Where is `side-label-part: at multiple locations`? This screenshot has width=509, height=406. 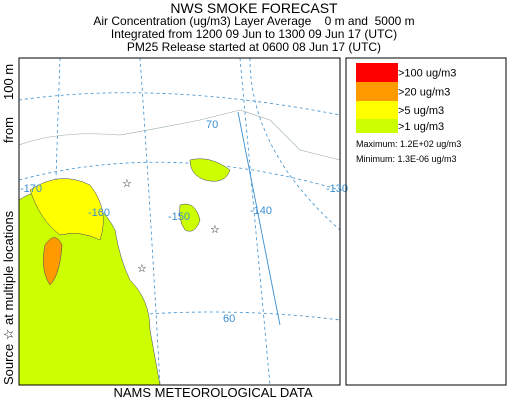 side-label-part: at multiple locations is located at coordinates (8, 267).